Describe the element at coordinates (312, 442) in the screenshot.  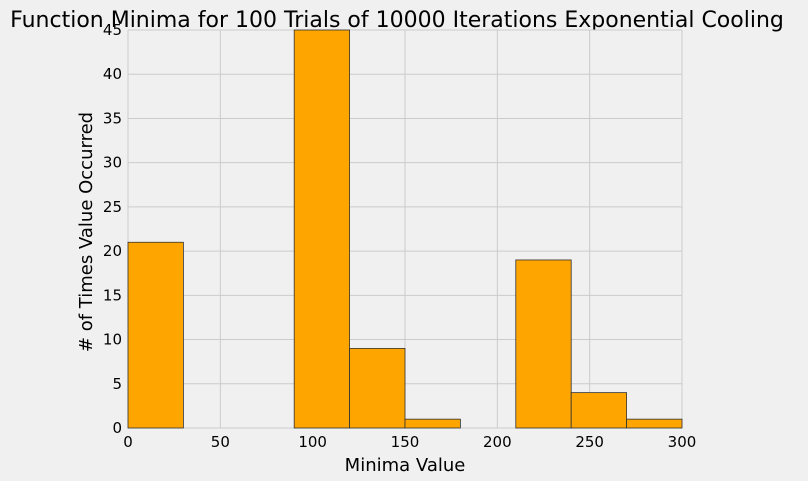
I see `x-tick-label: 100` at that location.